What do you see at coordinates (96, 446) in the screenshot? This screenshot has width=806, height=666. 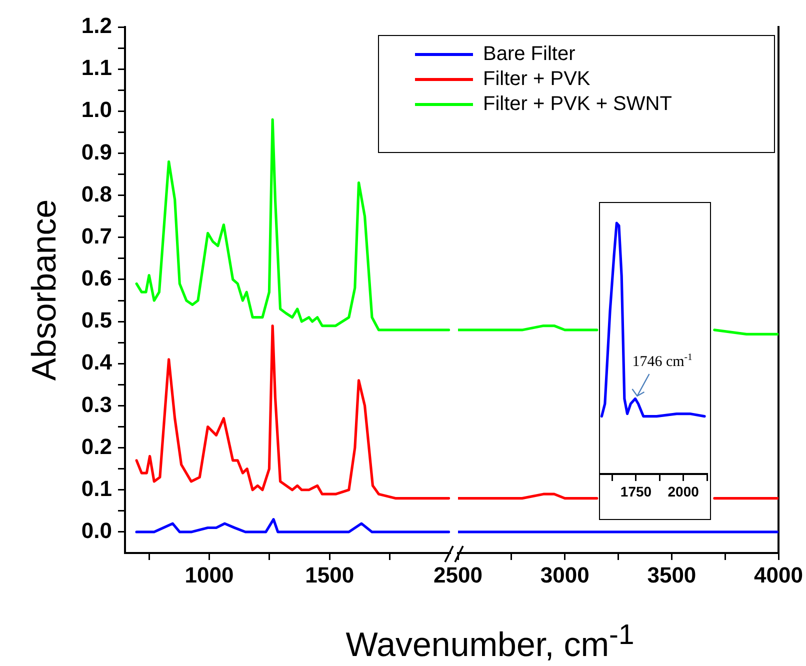 I see `y-tick-label: 0.2` at bounding box center [96, 446].